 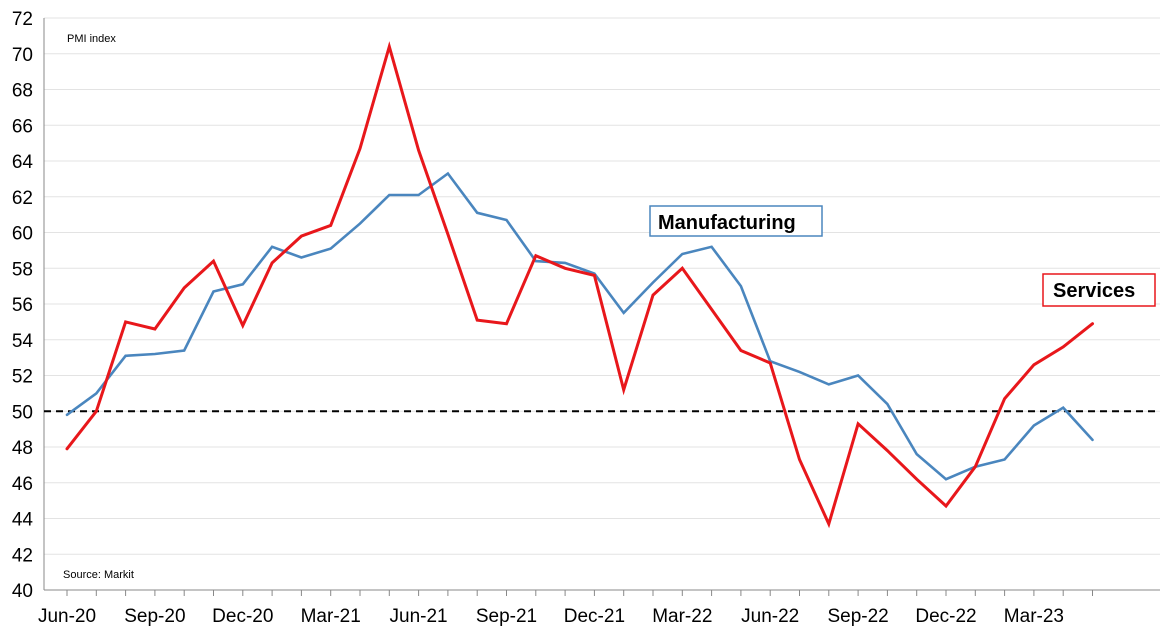 What do you see at coordinates (98, 575) in the screenshot?
I see `source-note: Source: Markit` at bounding box center [98, 575].